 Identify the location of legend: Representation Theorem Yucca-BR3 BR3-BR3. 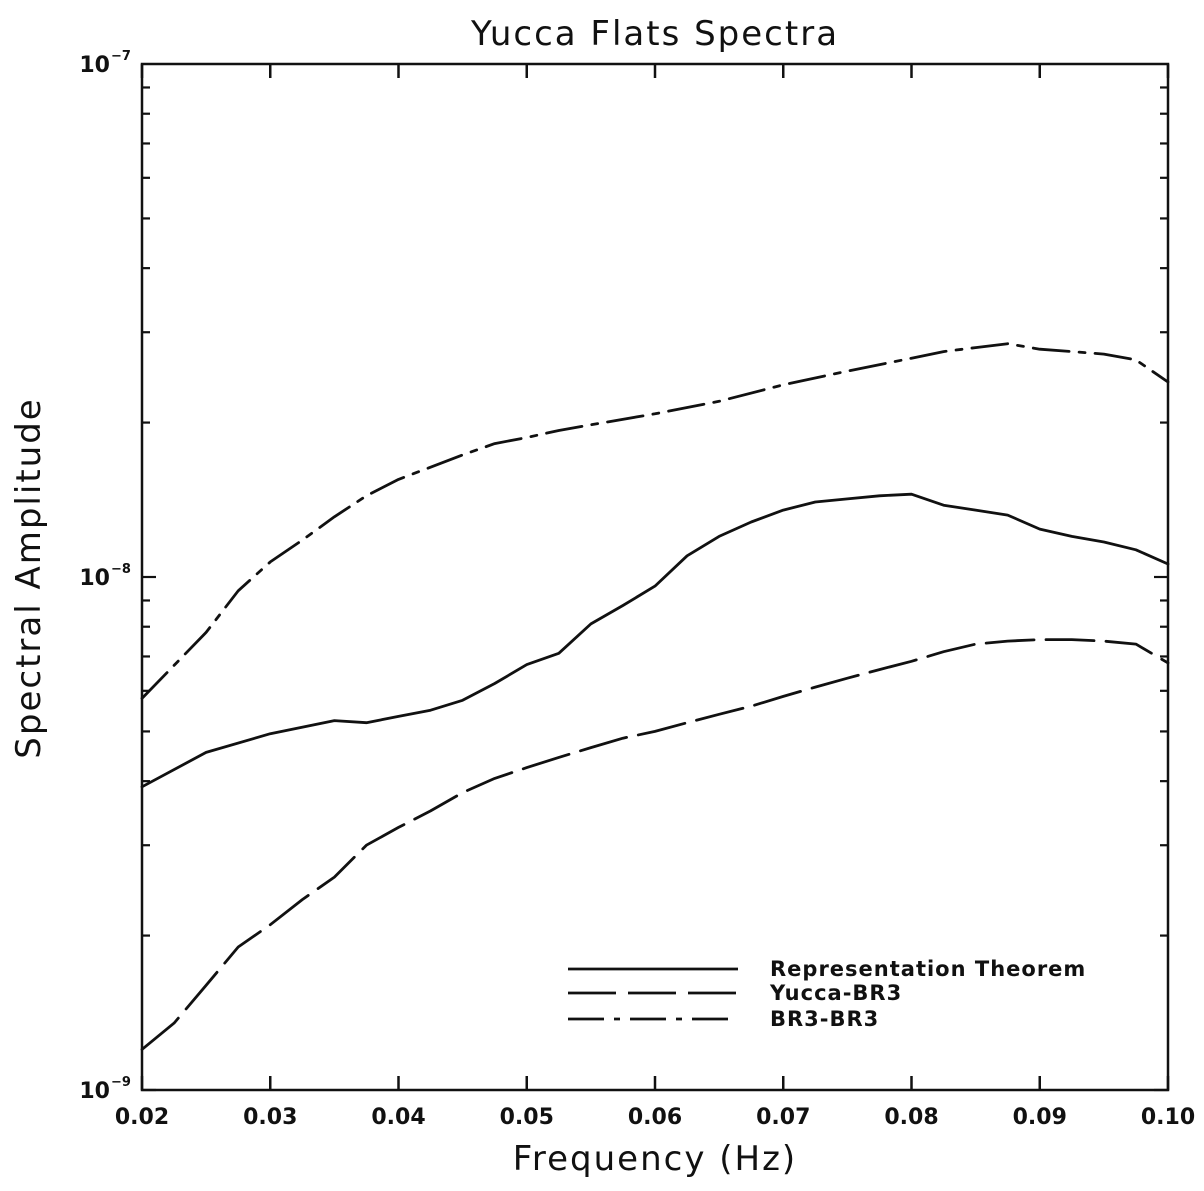
(827, 994).